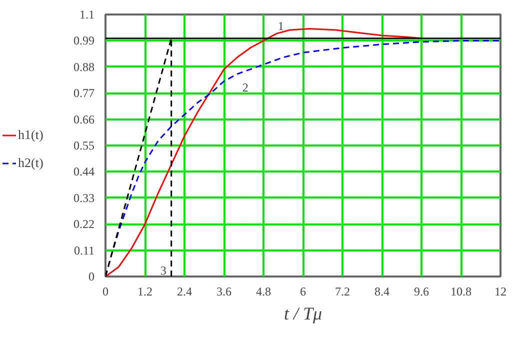  Describe the element at coordinates (145, 291) in the screenshot. I see `x-tick-label: 1.2` at that location.